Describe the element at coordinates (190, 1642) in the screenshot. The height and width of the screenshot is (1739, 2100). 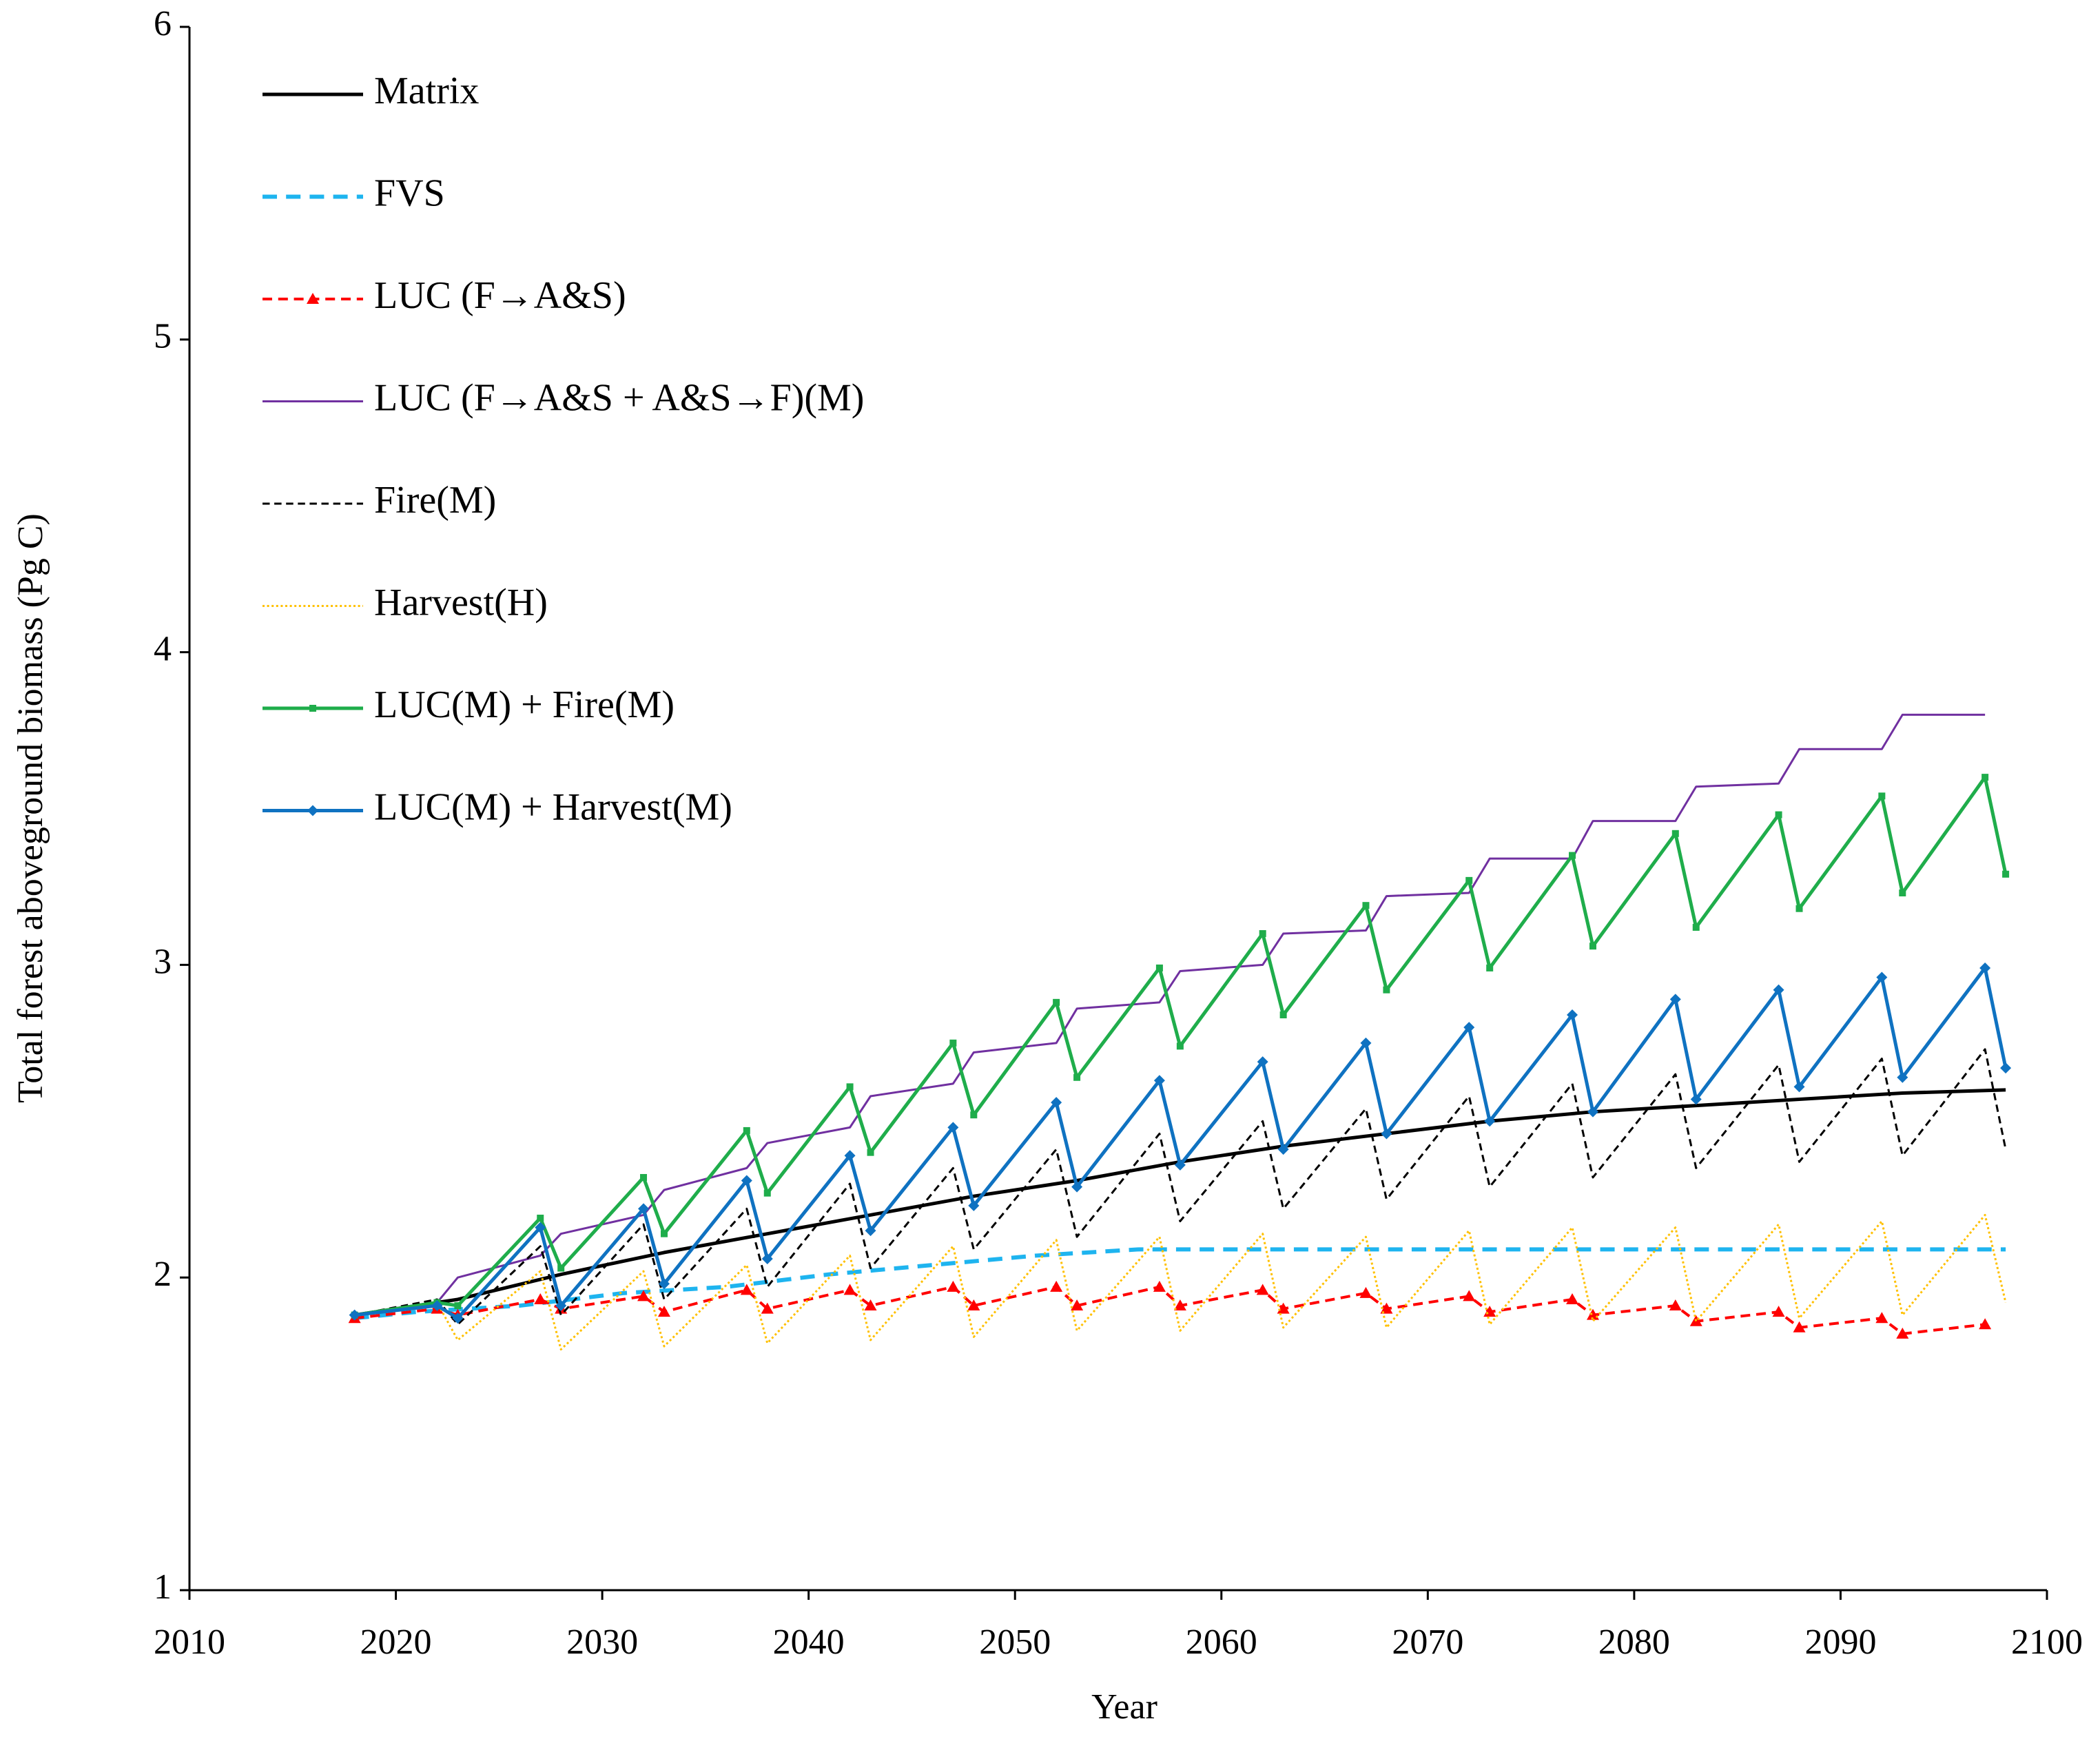
I see `x-tick-label: 2010` at that location.